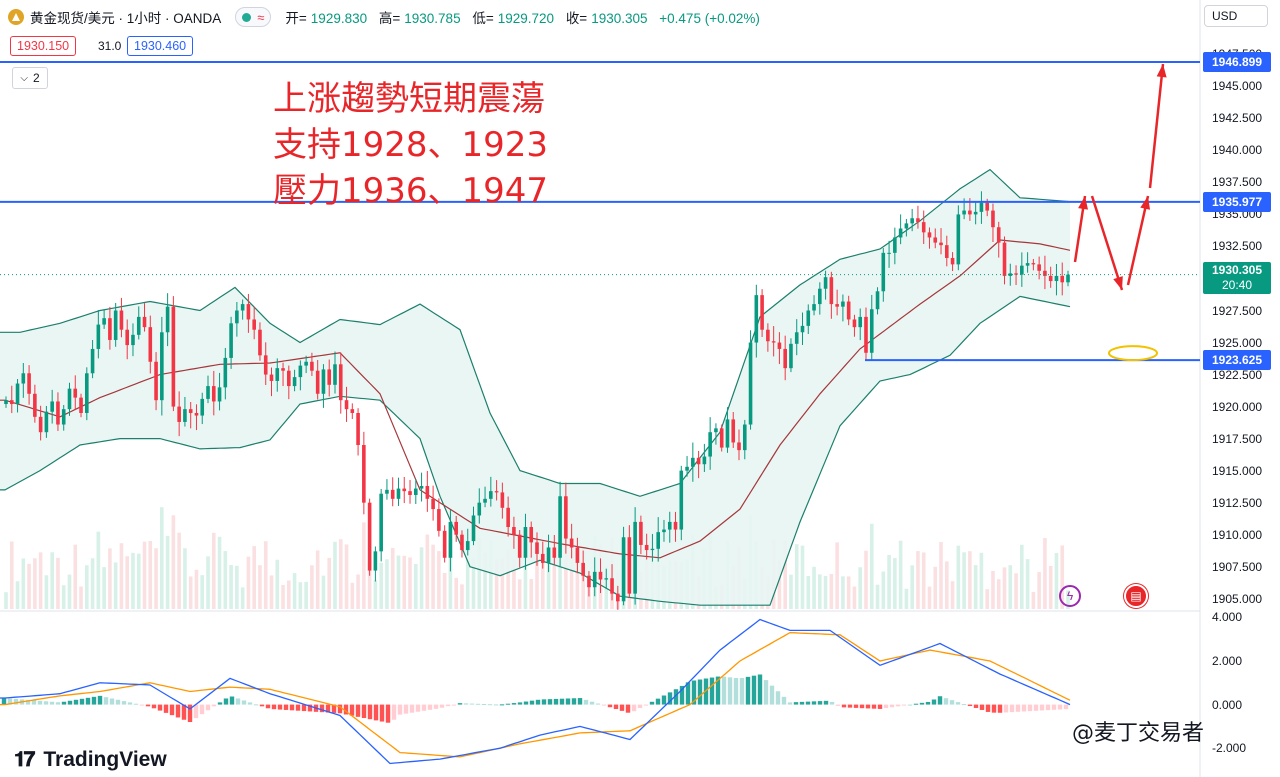  I want to click on support-label: 1923.625, so click(1237, 360).